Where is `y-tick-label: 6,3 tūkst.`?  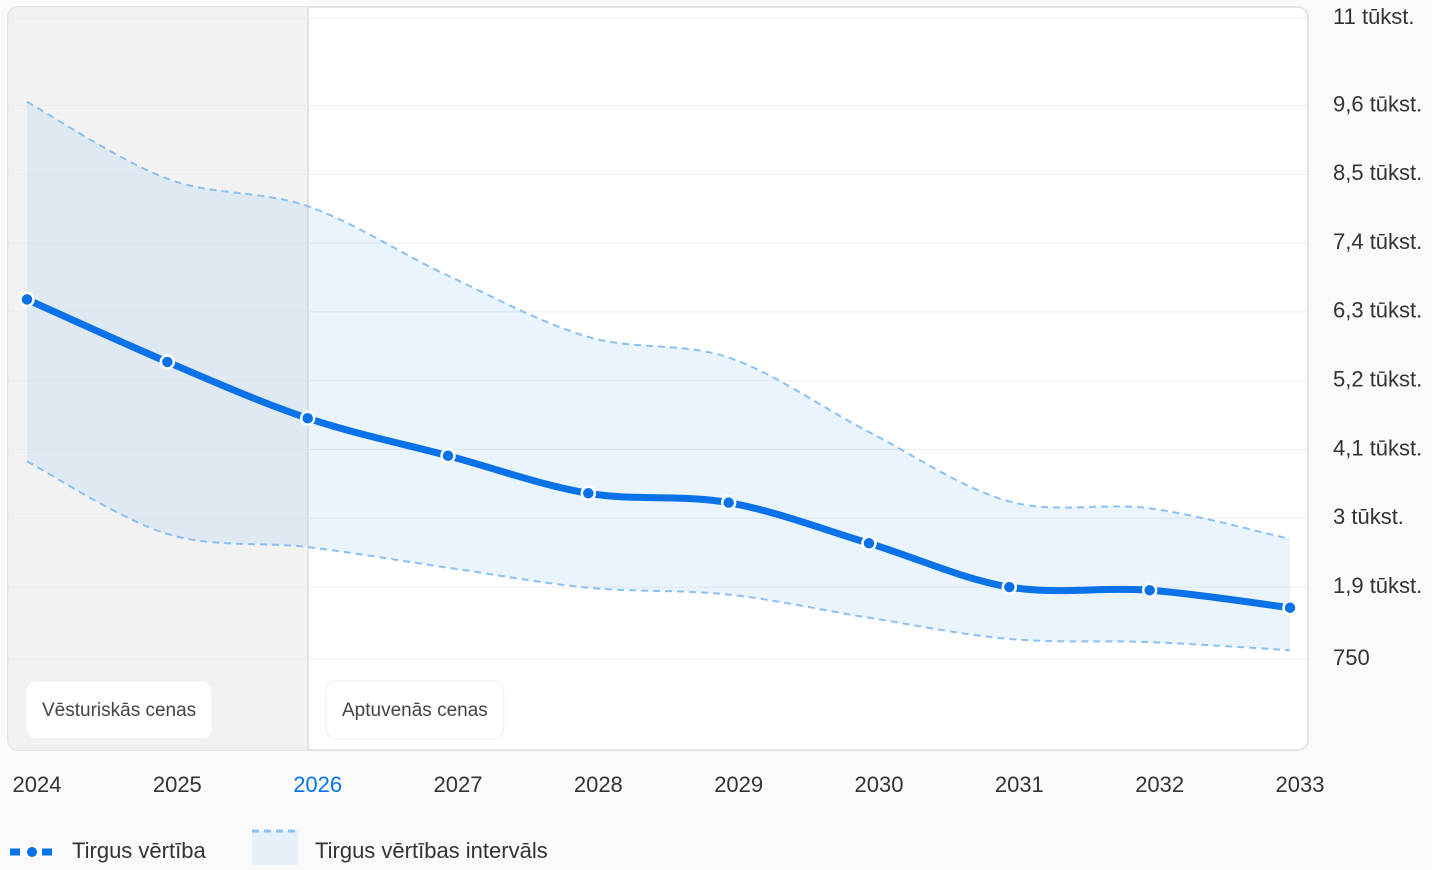
y-tick-label: 6,3 tūkst. is located at coordinates (1377, 310).